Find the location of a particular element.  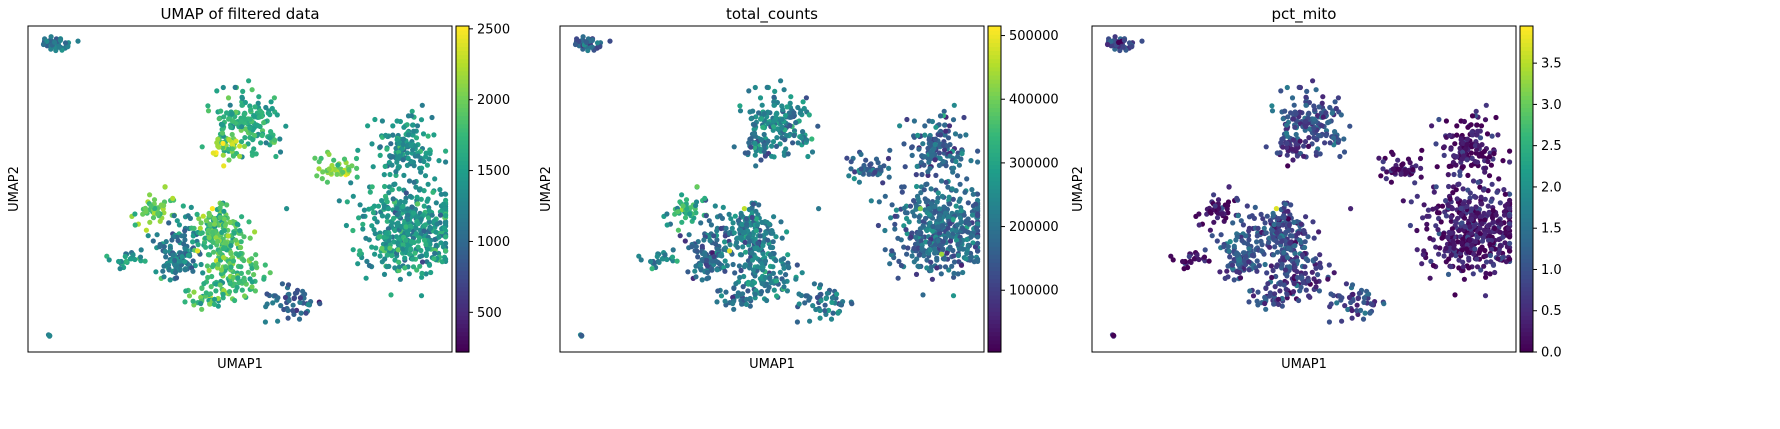

colorbar-tick-label: 200000 is located at coordinates (1034, 227).